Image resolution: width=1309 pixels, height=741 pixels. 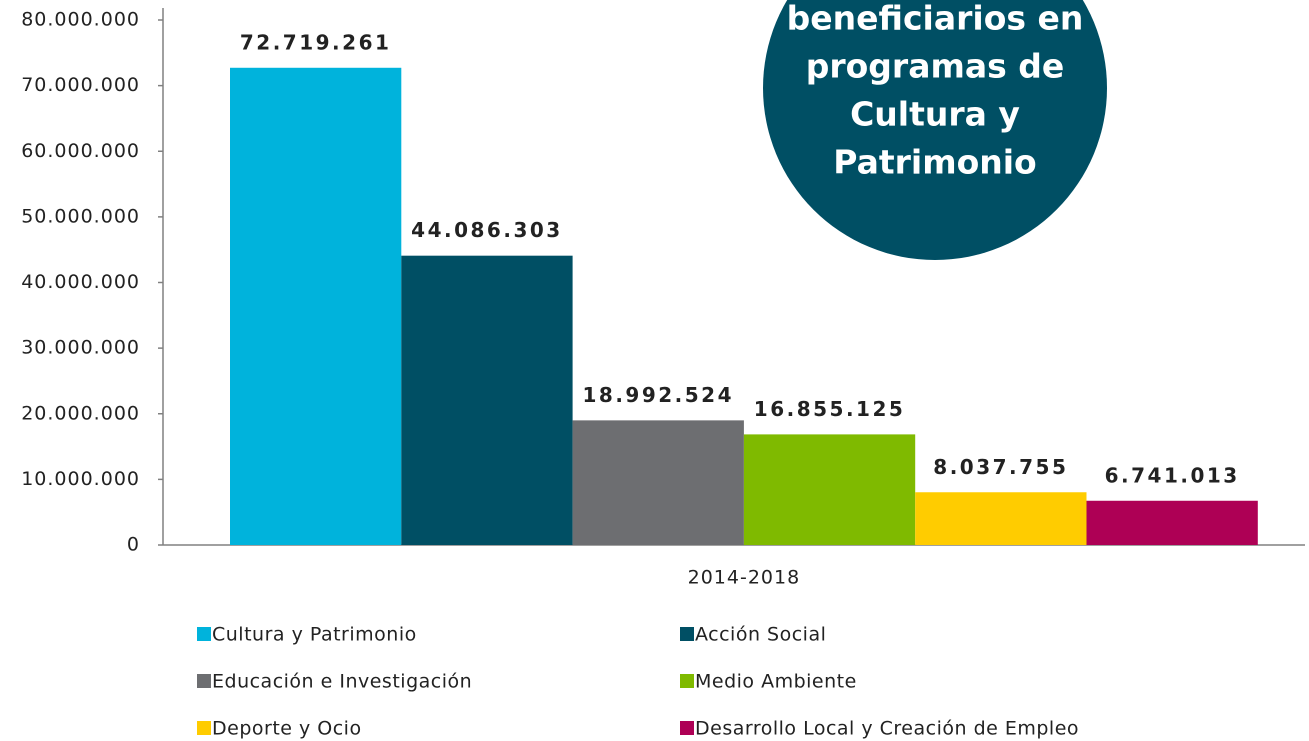 I want to click on legend-label: Educación e Investigación, so click(x=342, y=682).